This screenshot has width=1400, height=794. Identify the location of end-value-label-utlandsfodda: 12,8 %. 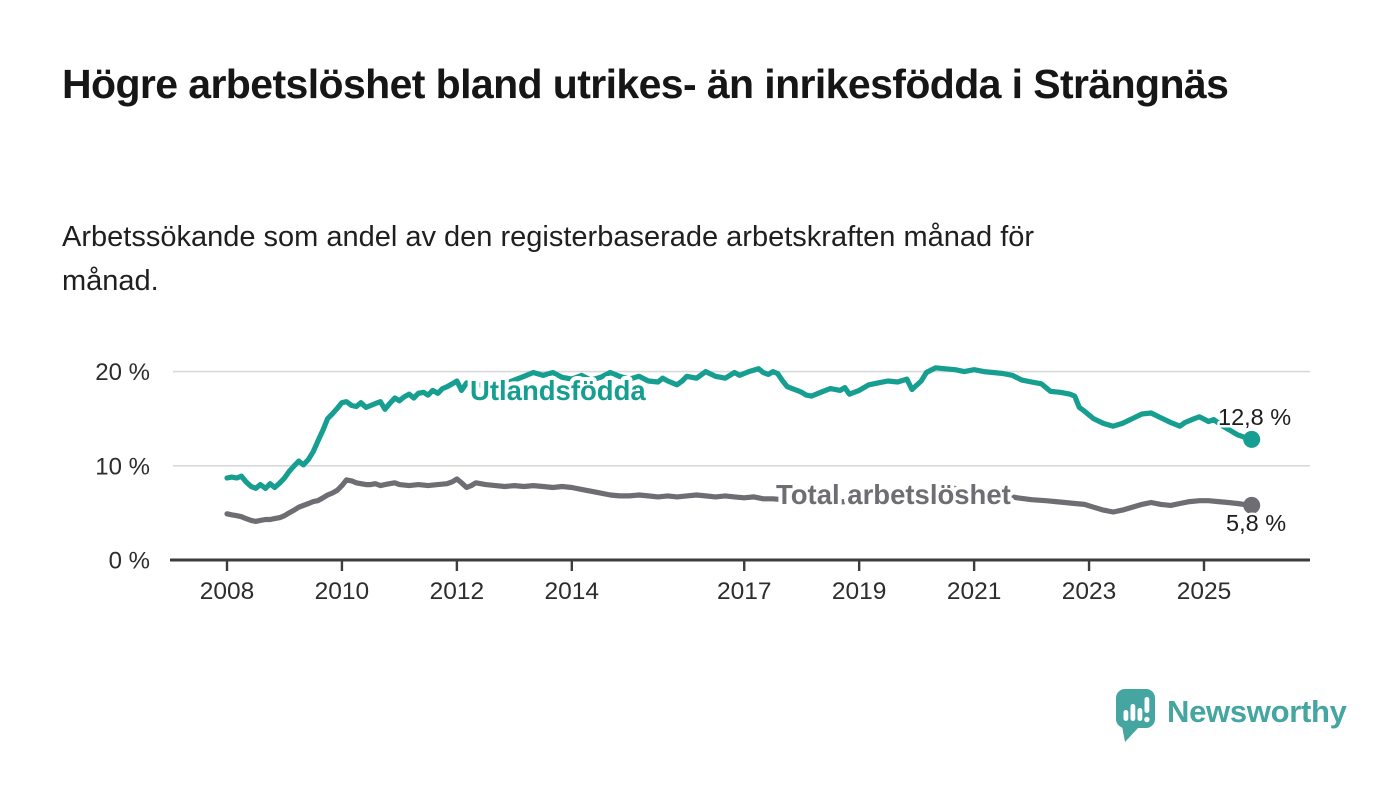
(1254, 417).